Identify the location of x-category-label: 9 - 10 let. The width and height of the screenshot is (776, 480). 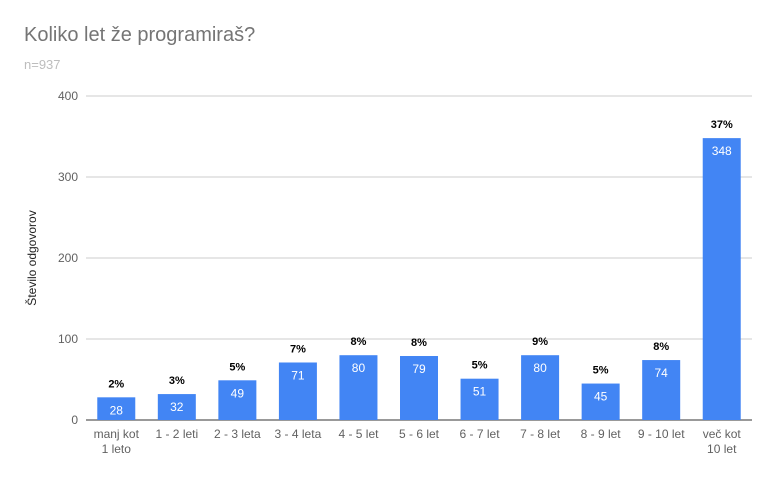
(661, 434).